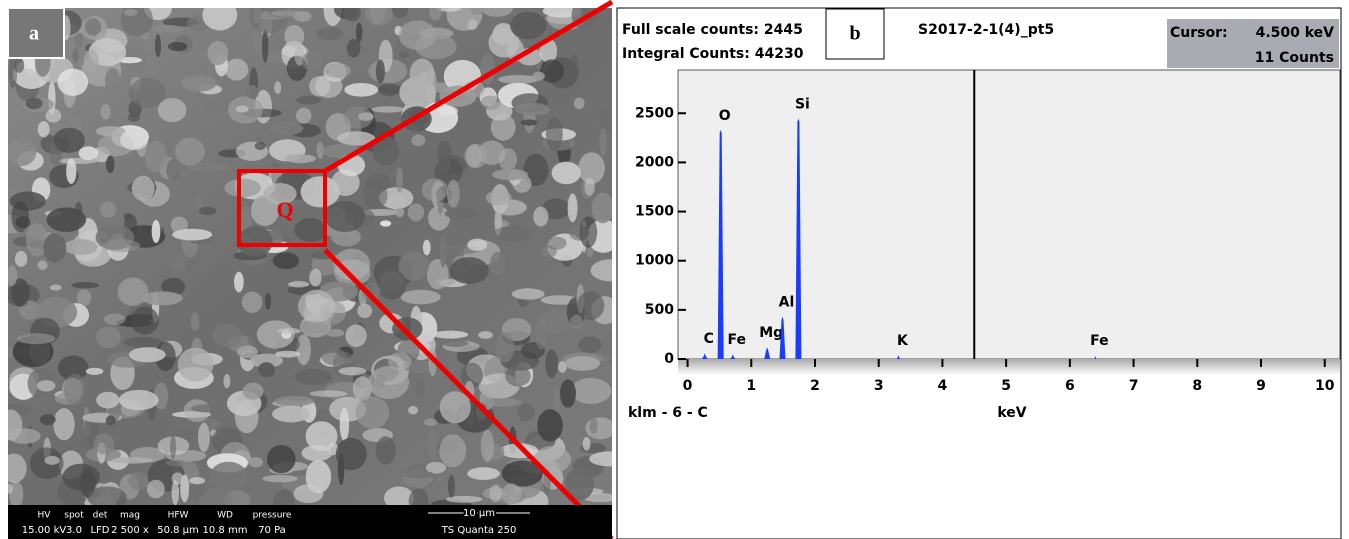  Describe the element at coordinates (284, 209) in the screenshot. I see `region-label: Q` at that location.